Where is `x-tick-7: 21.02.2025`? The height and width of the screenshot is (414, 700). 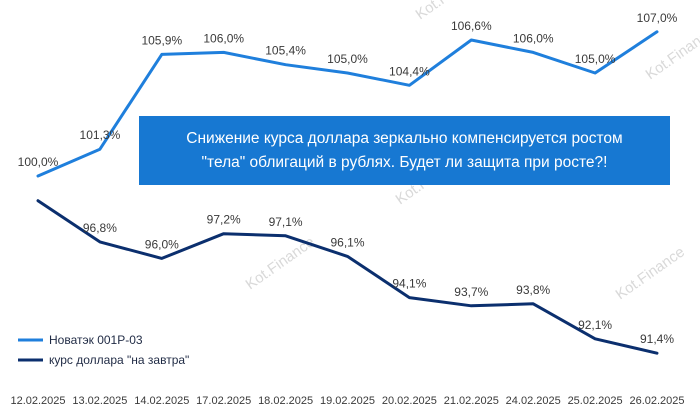
x-tick-7: 21.02.2025 is located at coordinates (471, 401).